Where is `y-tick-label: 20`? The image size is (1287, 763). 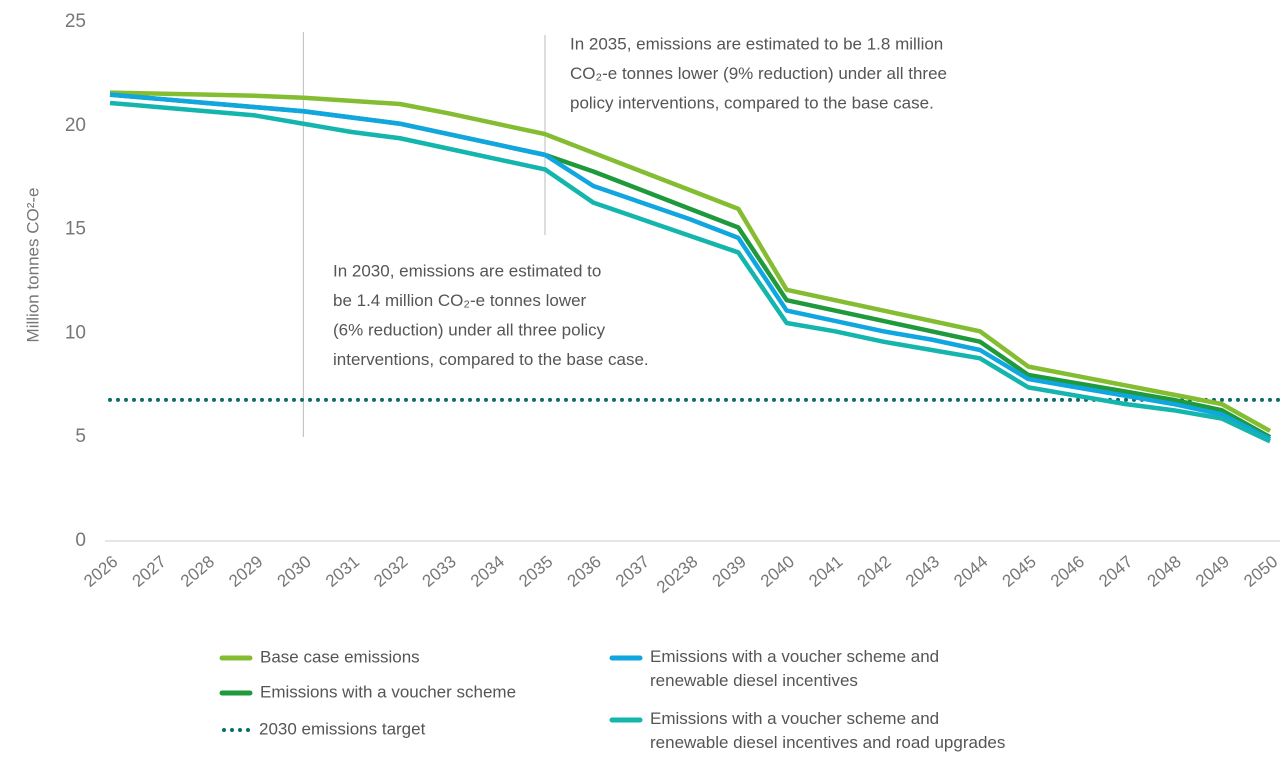
y-tick-label: 20 is located at coordinates (75, 125).